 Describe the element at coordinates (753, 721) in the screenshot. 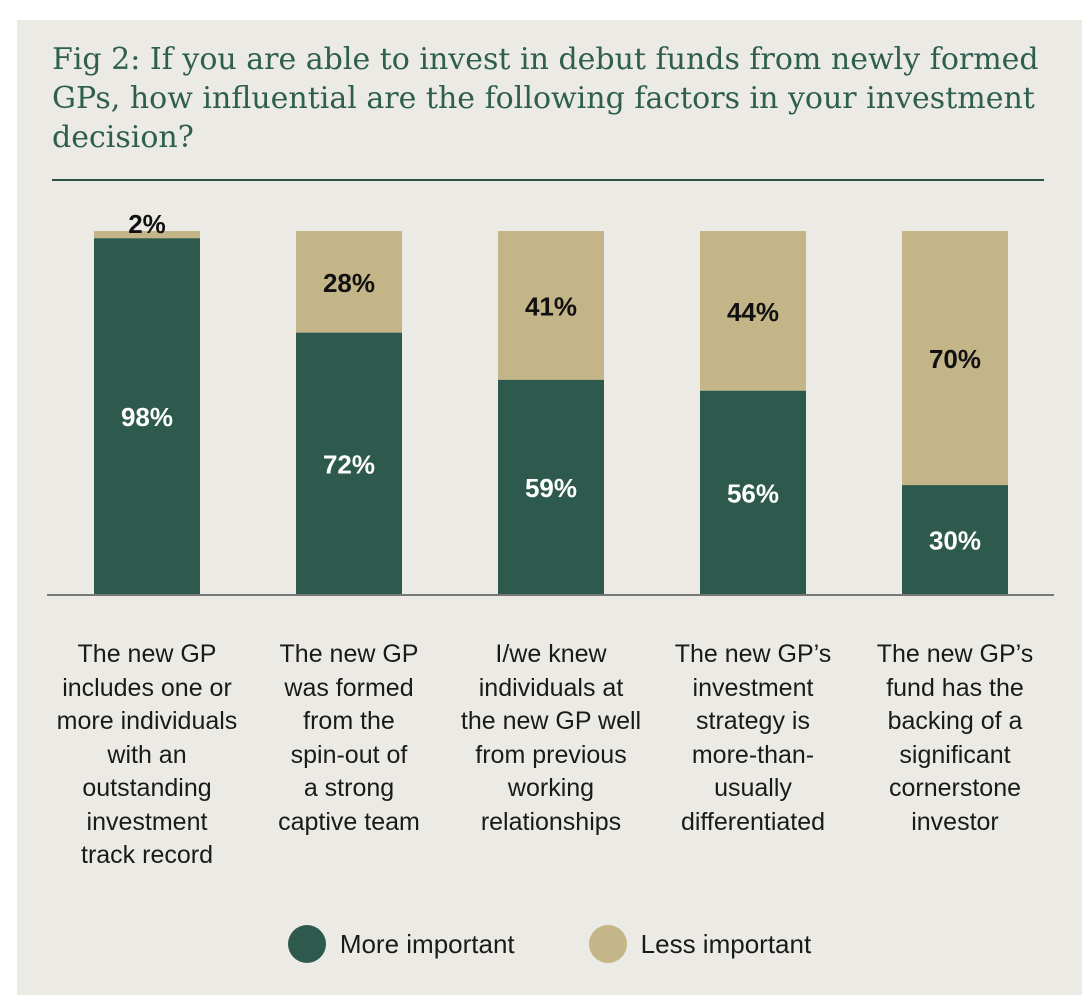

I see `category-label-line: strategy is` at that location.